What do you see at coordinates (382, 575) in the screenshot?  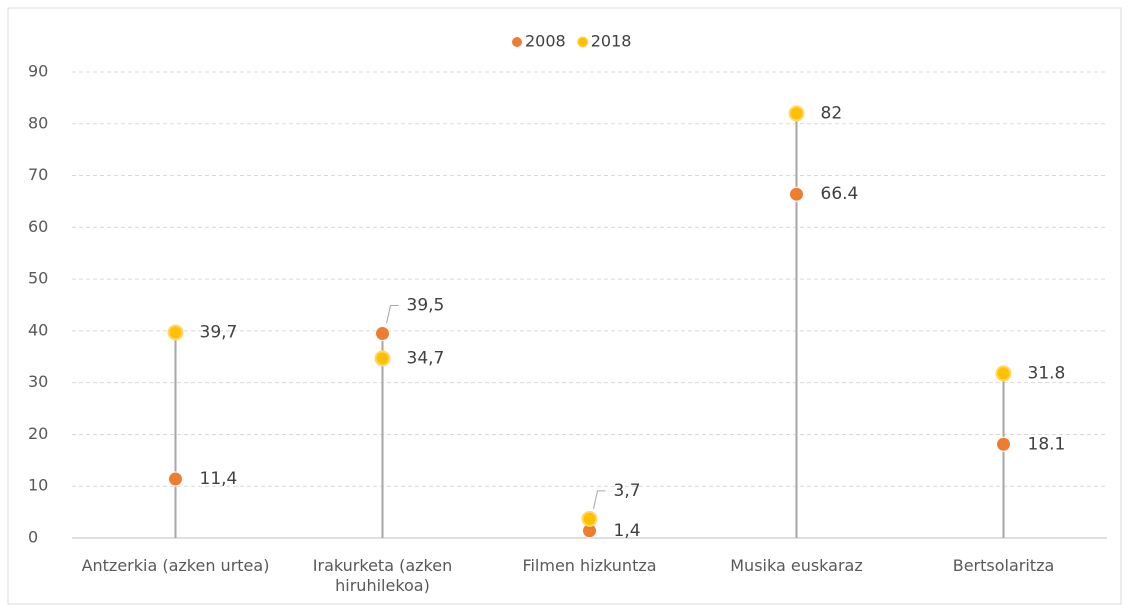 I see `x-tick-label: Irakurketa (azken hiruhilekoa)` at bounding box center [382, 575].